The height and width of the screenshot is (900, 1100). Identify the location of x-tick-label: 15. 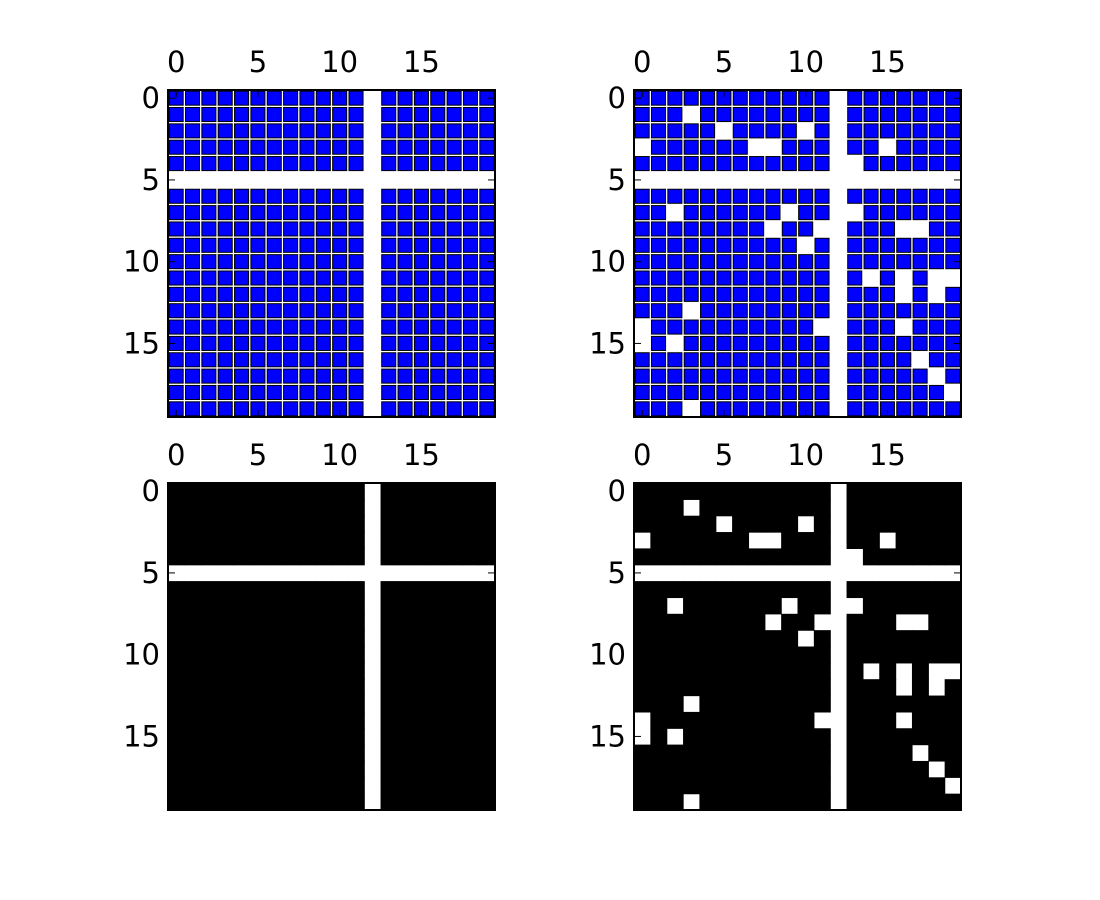
(887, 455).